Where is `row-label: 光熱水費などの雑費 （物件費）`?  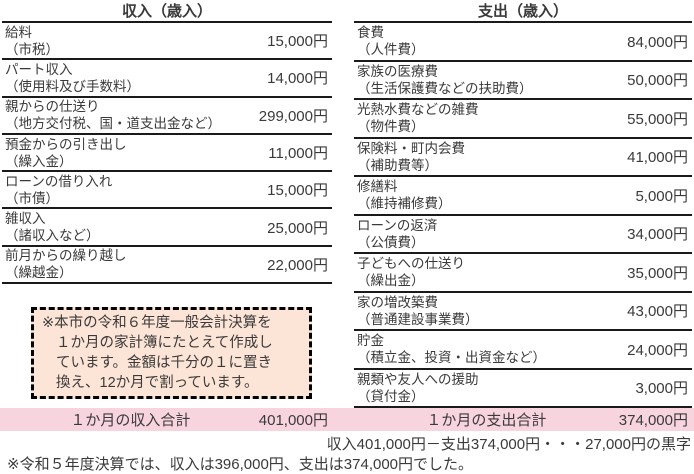
row-label: 光熱水費などの雑費 （物件費） is located at coordinates (416, 118).